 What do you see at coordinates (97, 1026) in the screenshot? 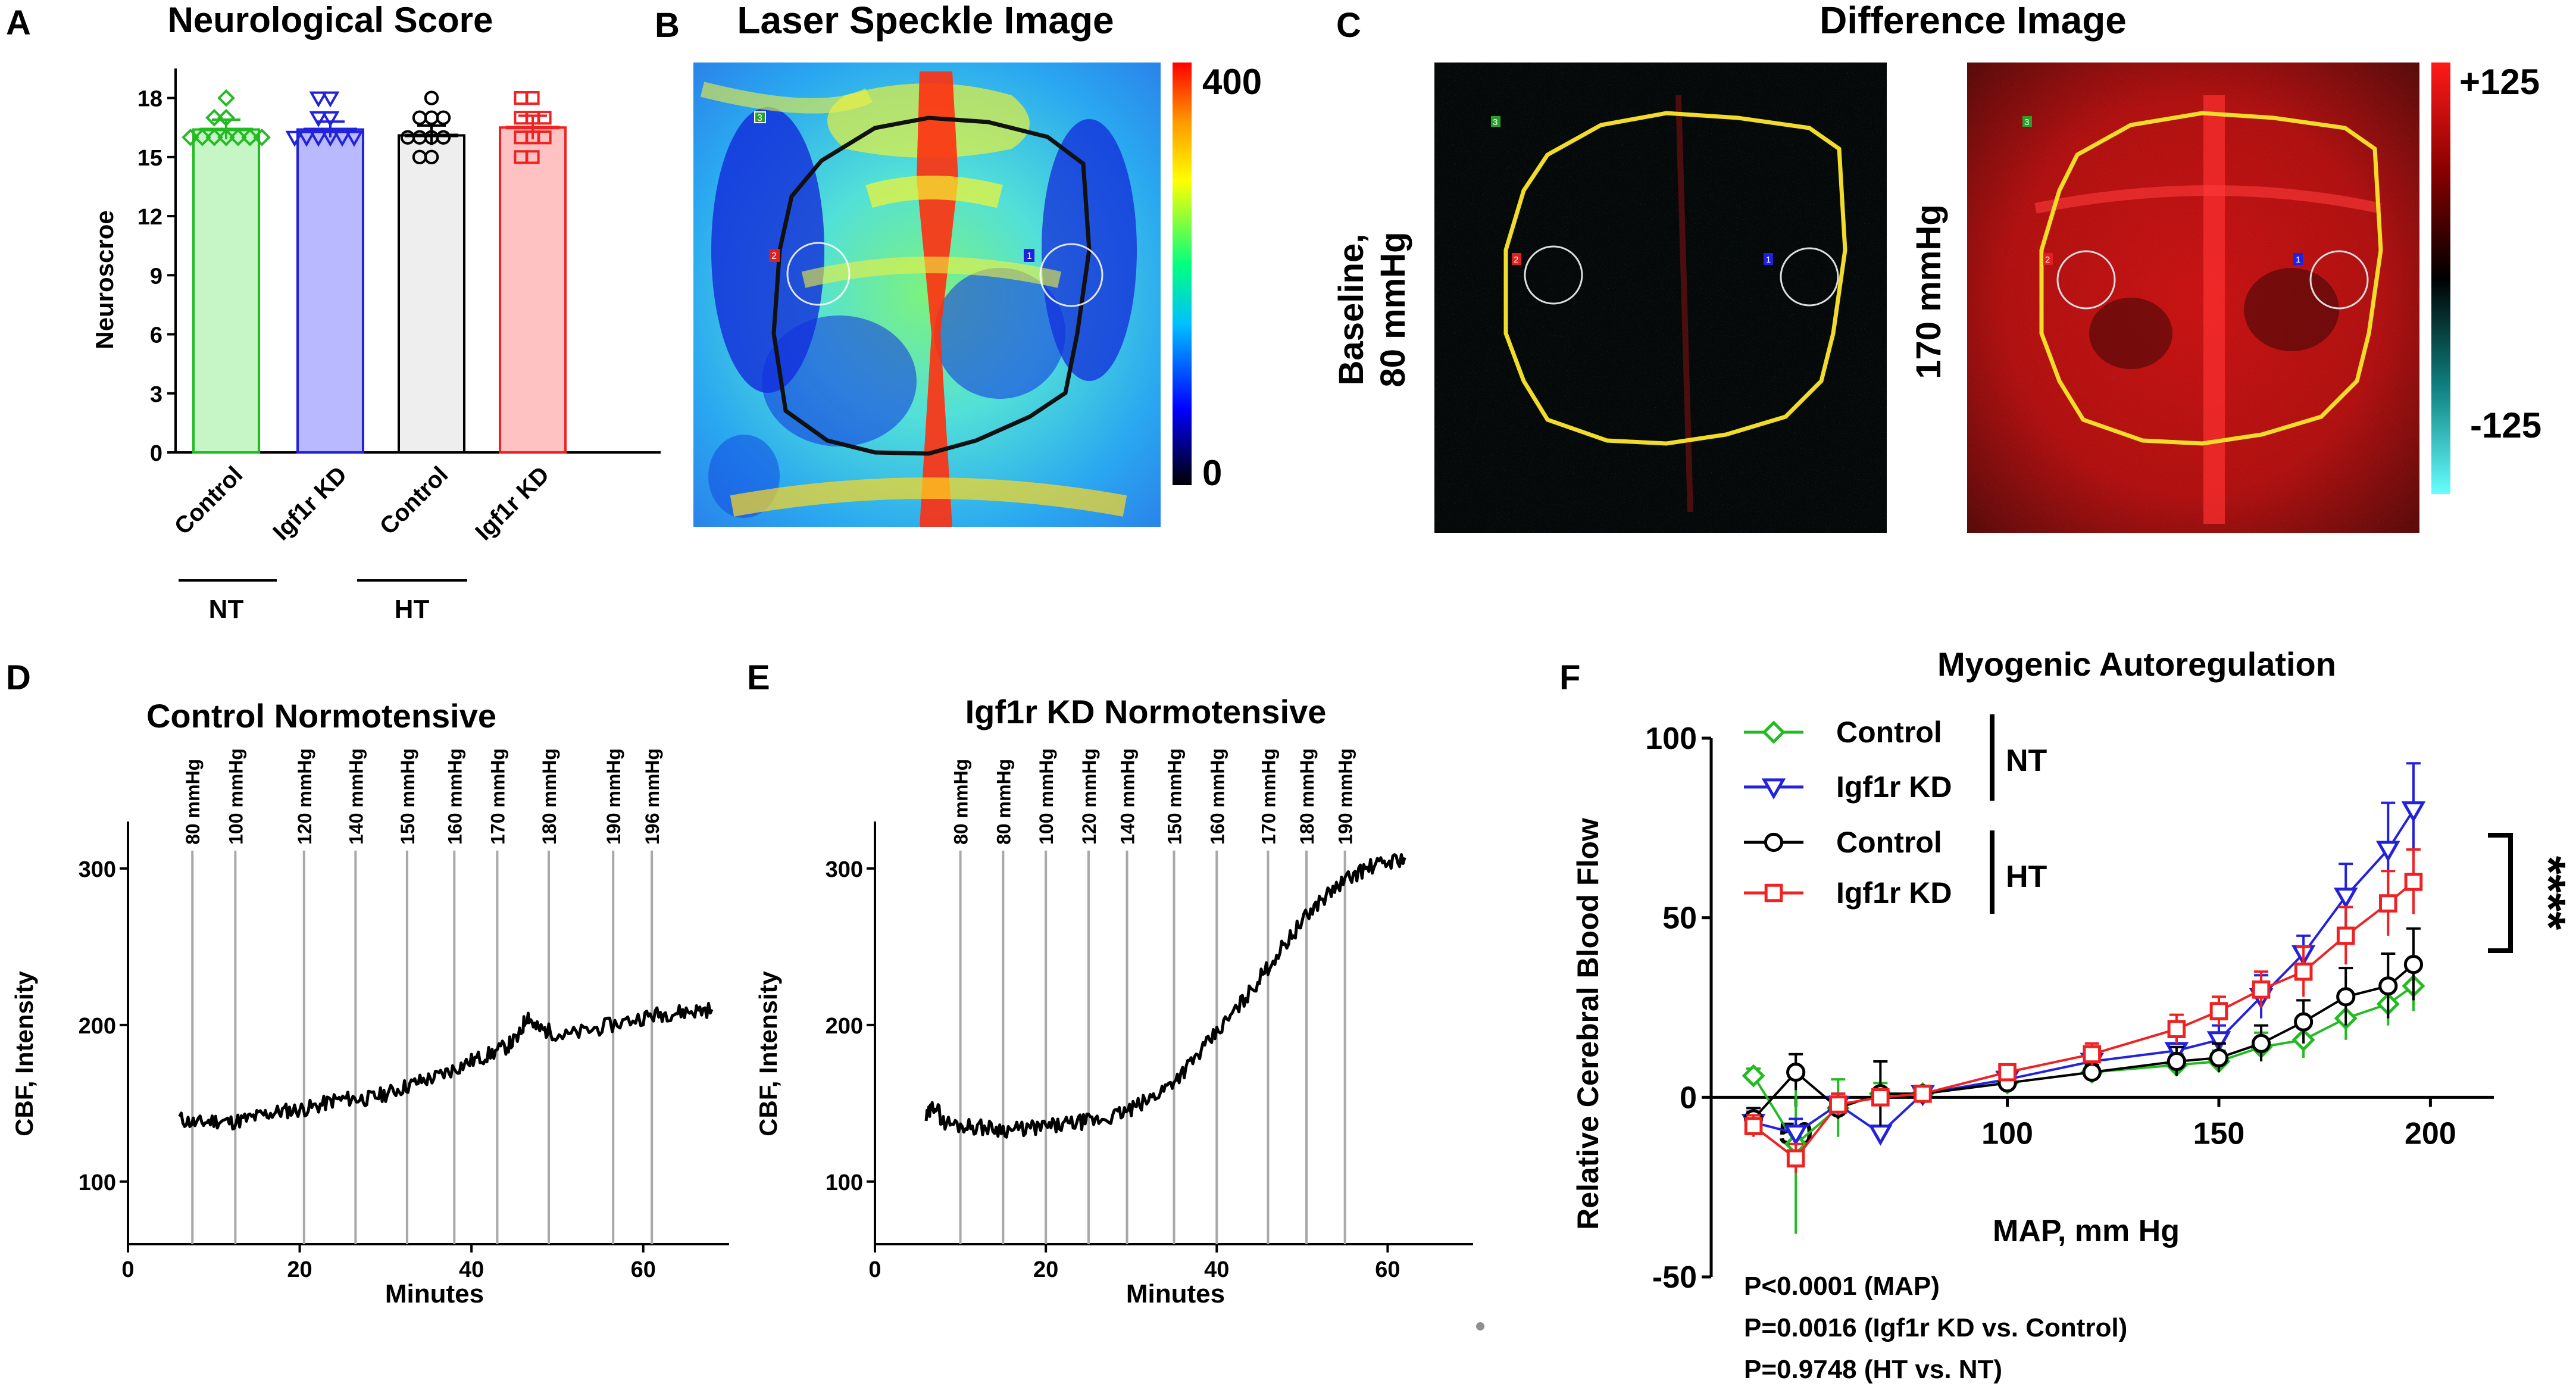
I see `d-chart-ytick-label: 200` at bounding box center [97, 1026].